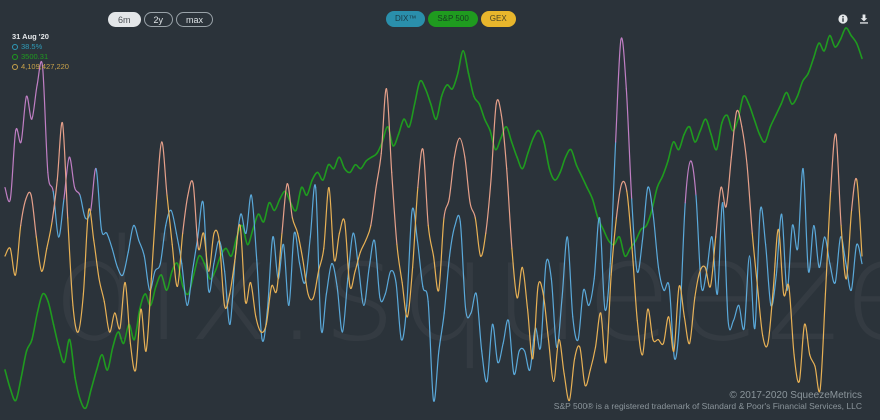 This screenshot has width=880, height=420. Describe the element at coordinates (843, 19) in the screenshot. I see `info-icon` at that location.